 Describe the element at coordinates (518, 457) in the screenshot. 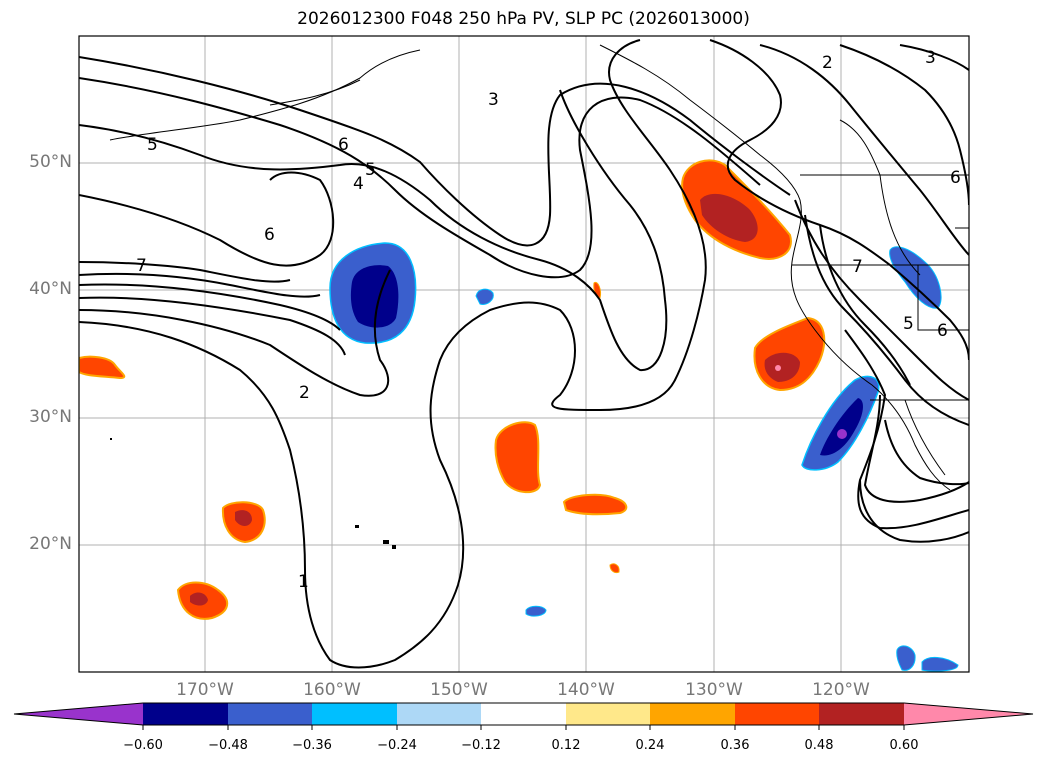

I see `pv-blob-positive-midpacific` at that location.